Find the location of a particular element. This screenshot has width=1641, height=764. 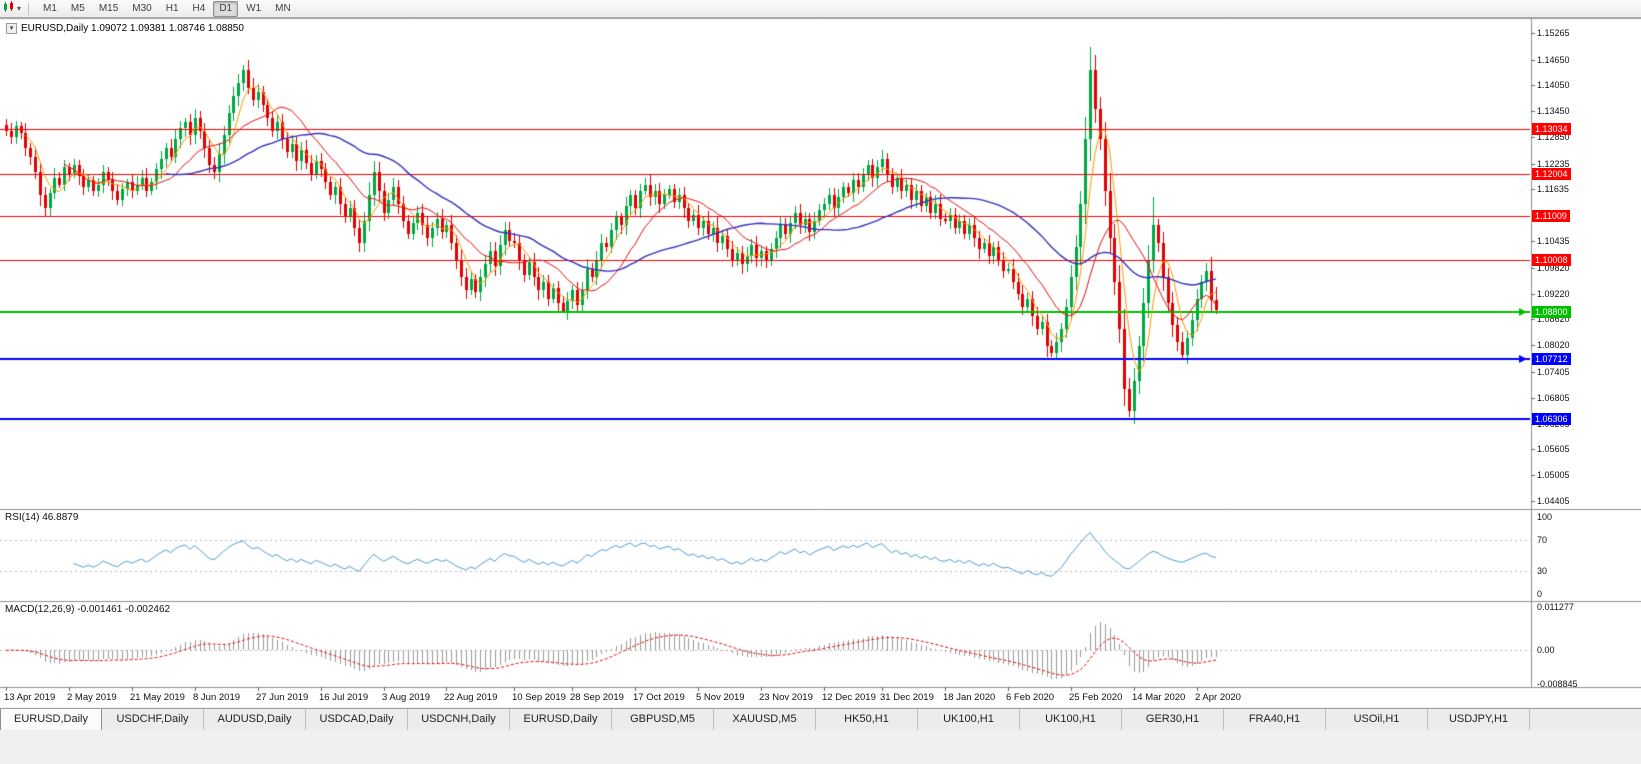

price-axis-label: 1.13450 is located at coordinates (1553, 111).